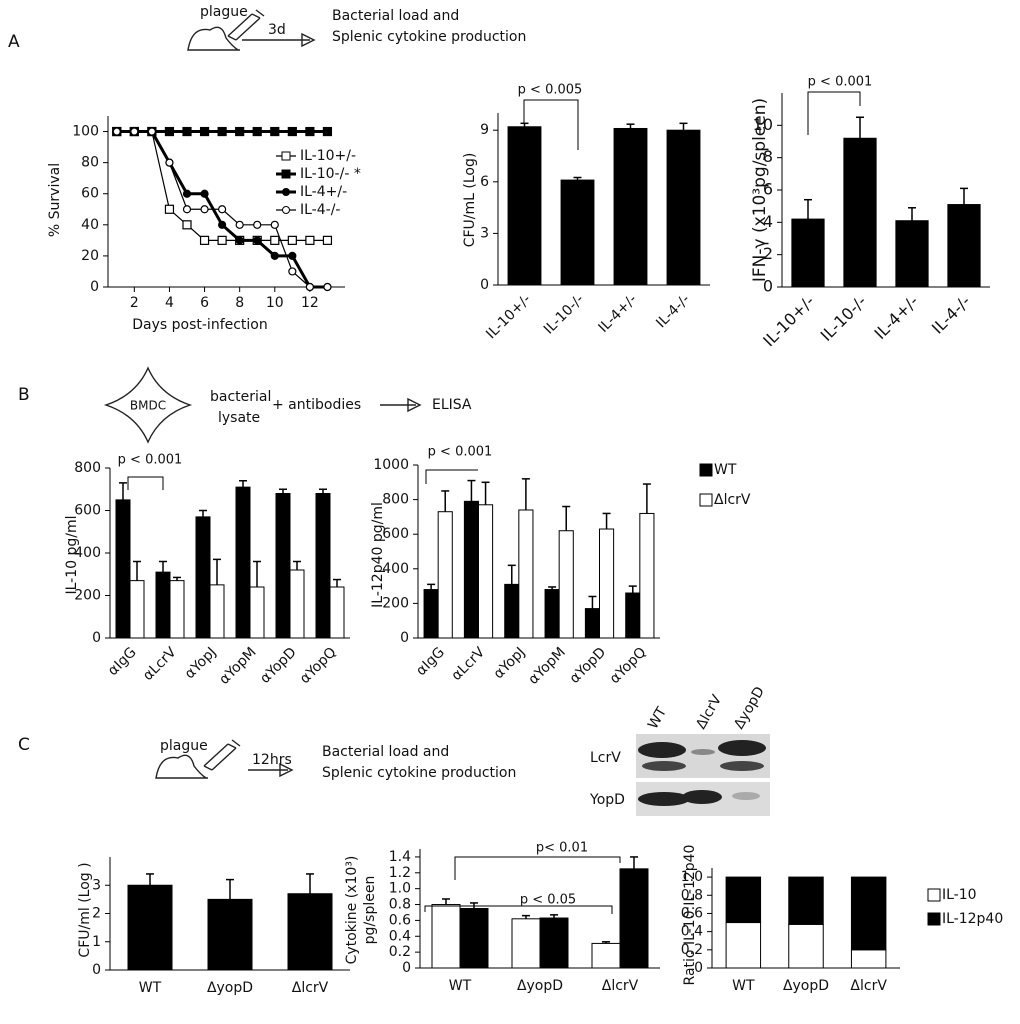  I want to click on legend-label: IL-12p40, so click(972, 919).